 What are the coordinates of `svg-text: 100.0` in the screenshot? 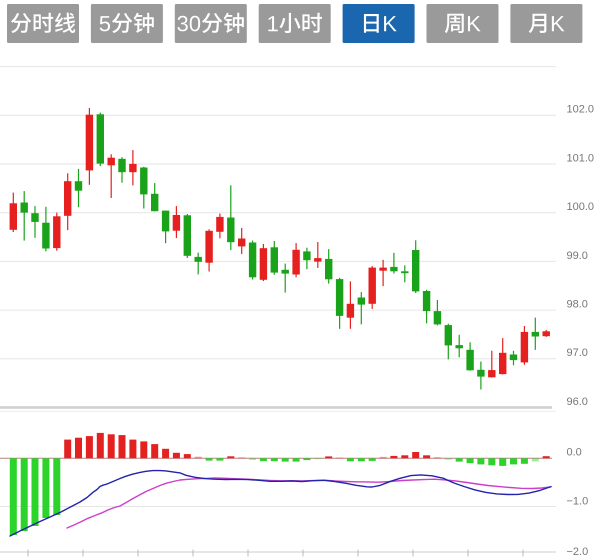 It's located at (581, 207).